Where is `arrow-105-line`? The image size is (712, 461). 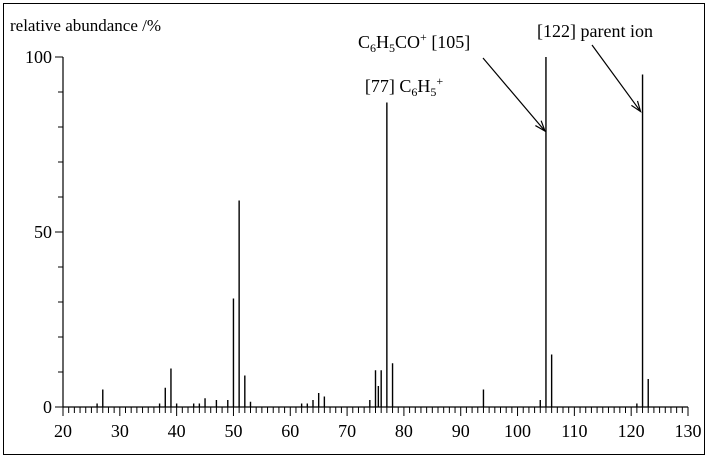
arrow-105-line is located at coordinates (514, 94).